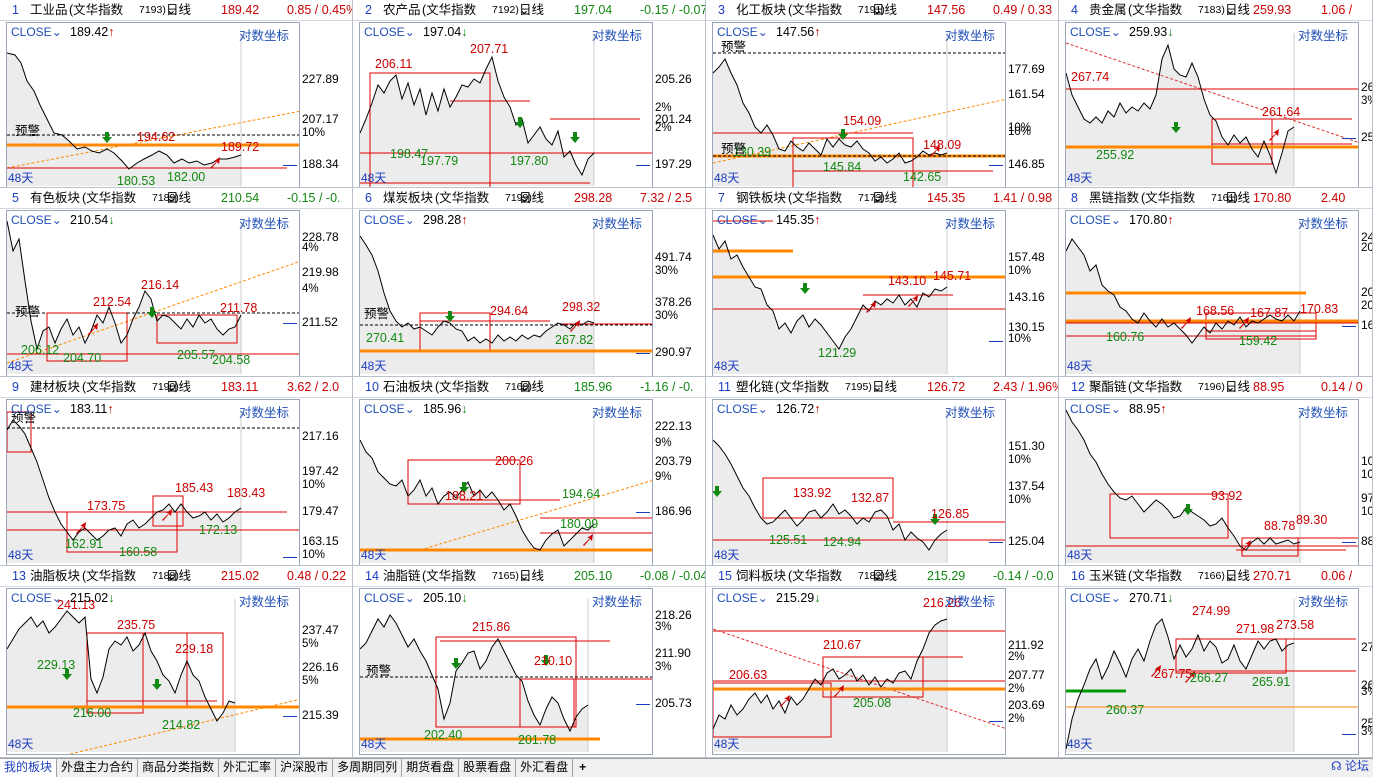 The height and width of the screenshot is (777, 1373). I want to click on panel-instrument-name: 黑链指数, so click(1114, 198).